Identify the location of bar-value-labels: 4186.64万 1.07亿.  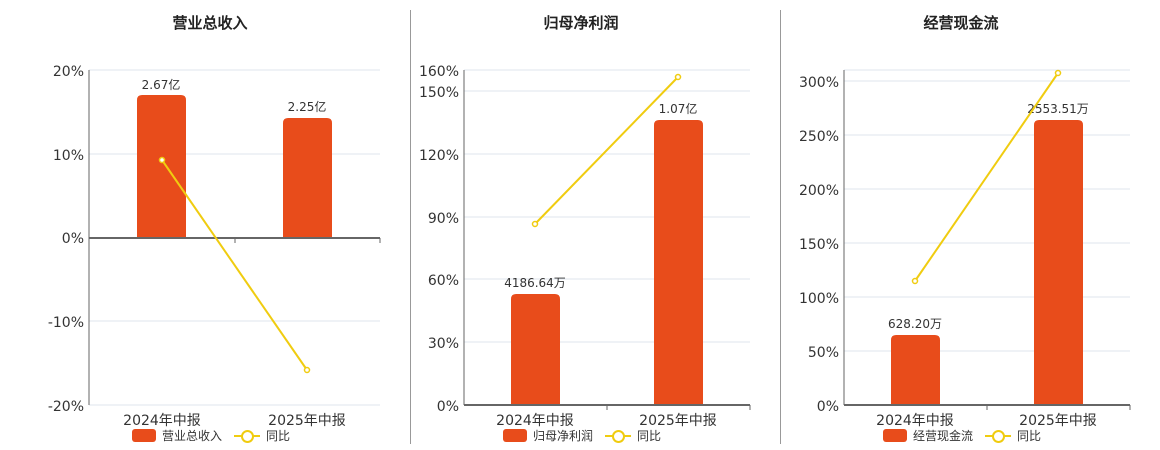
(600, 195).